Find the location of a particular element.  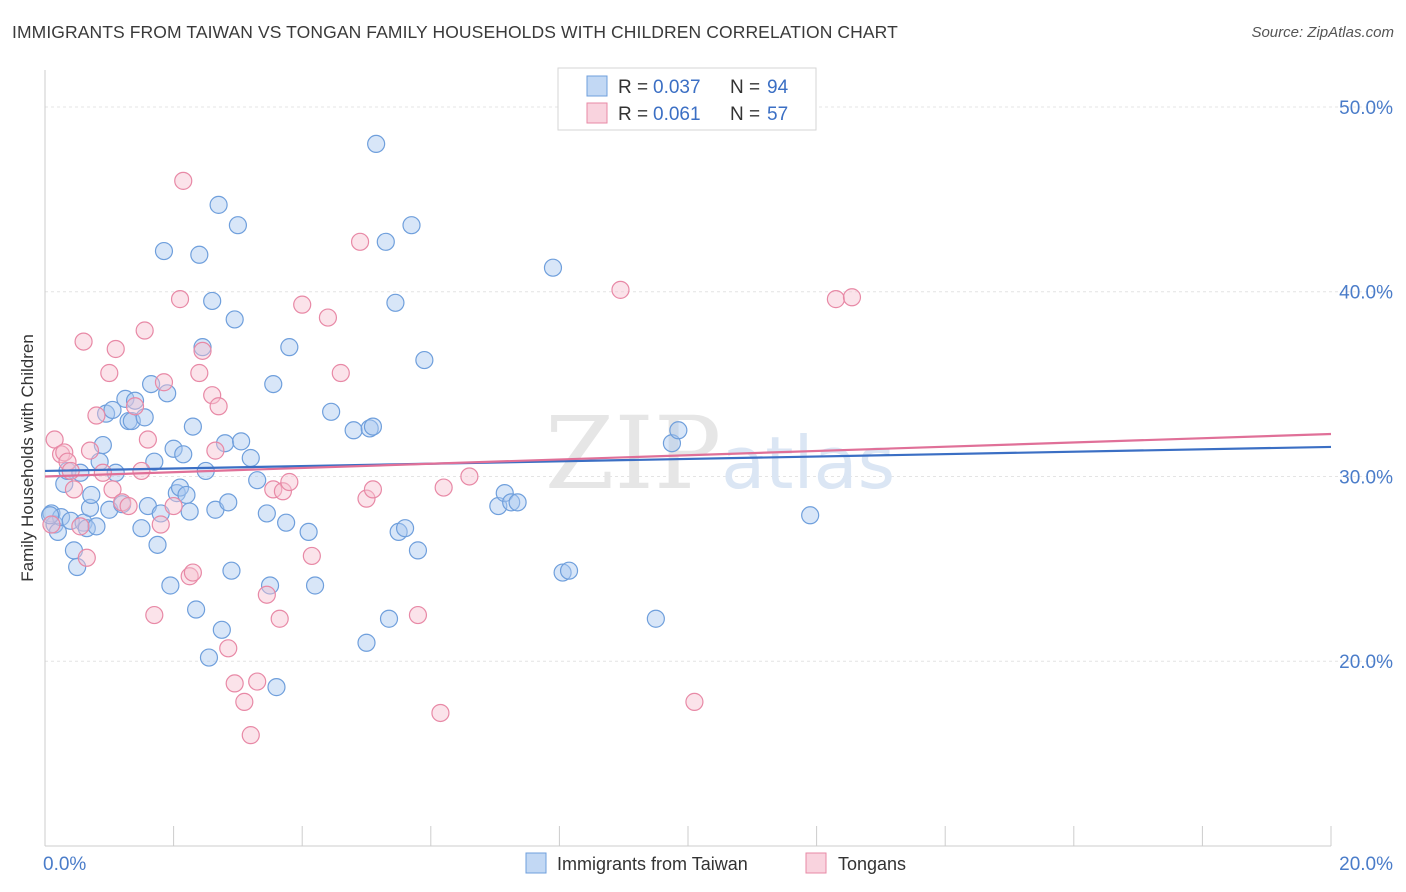

bottom-legend: Immigrants from Taiwan Tongans is located at coordinates (715, 863).